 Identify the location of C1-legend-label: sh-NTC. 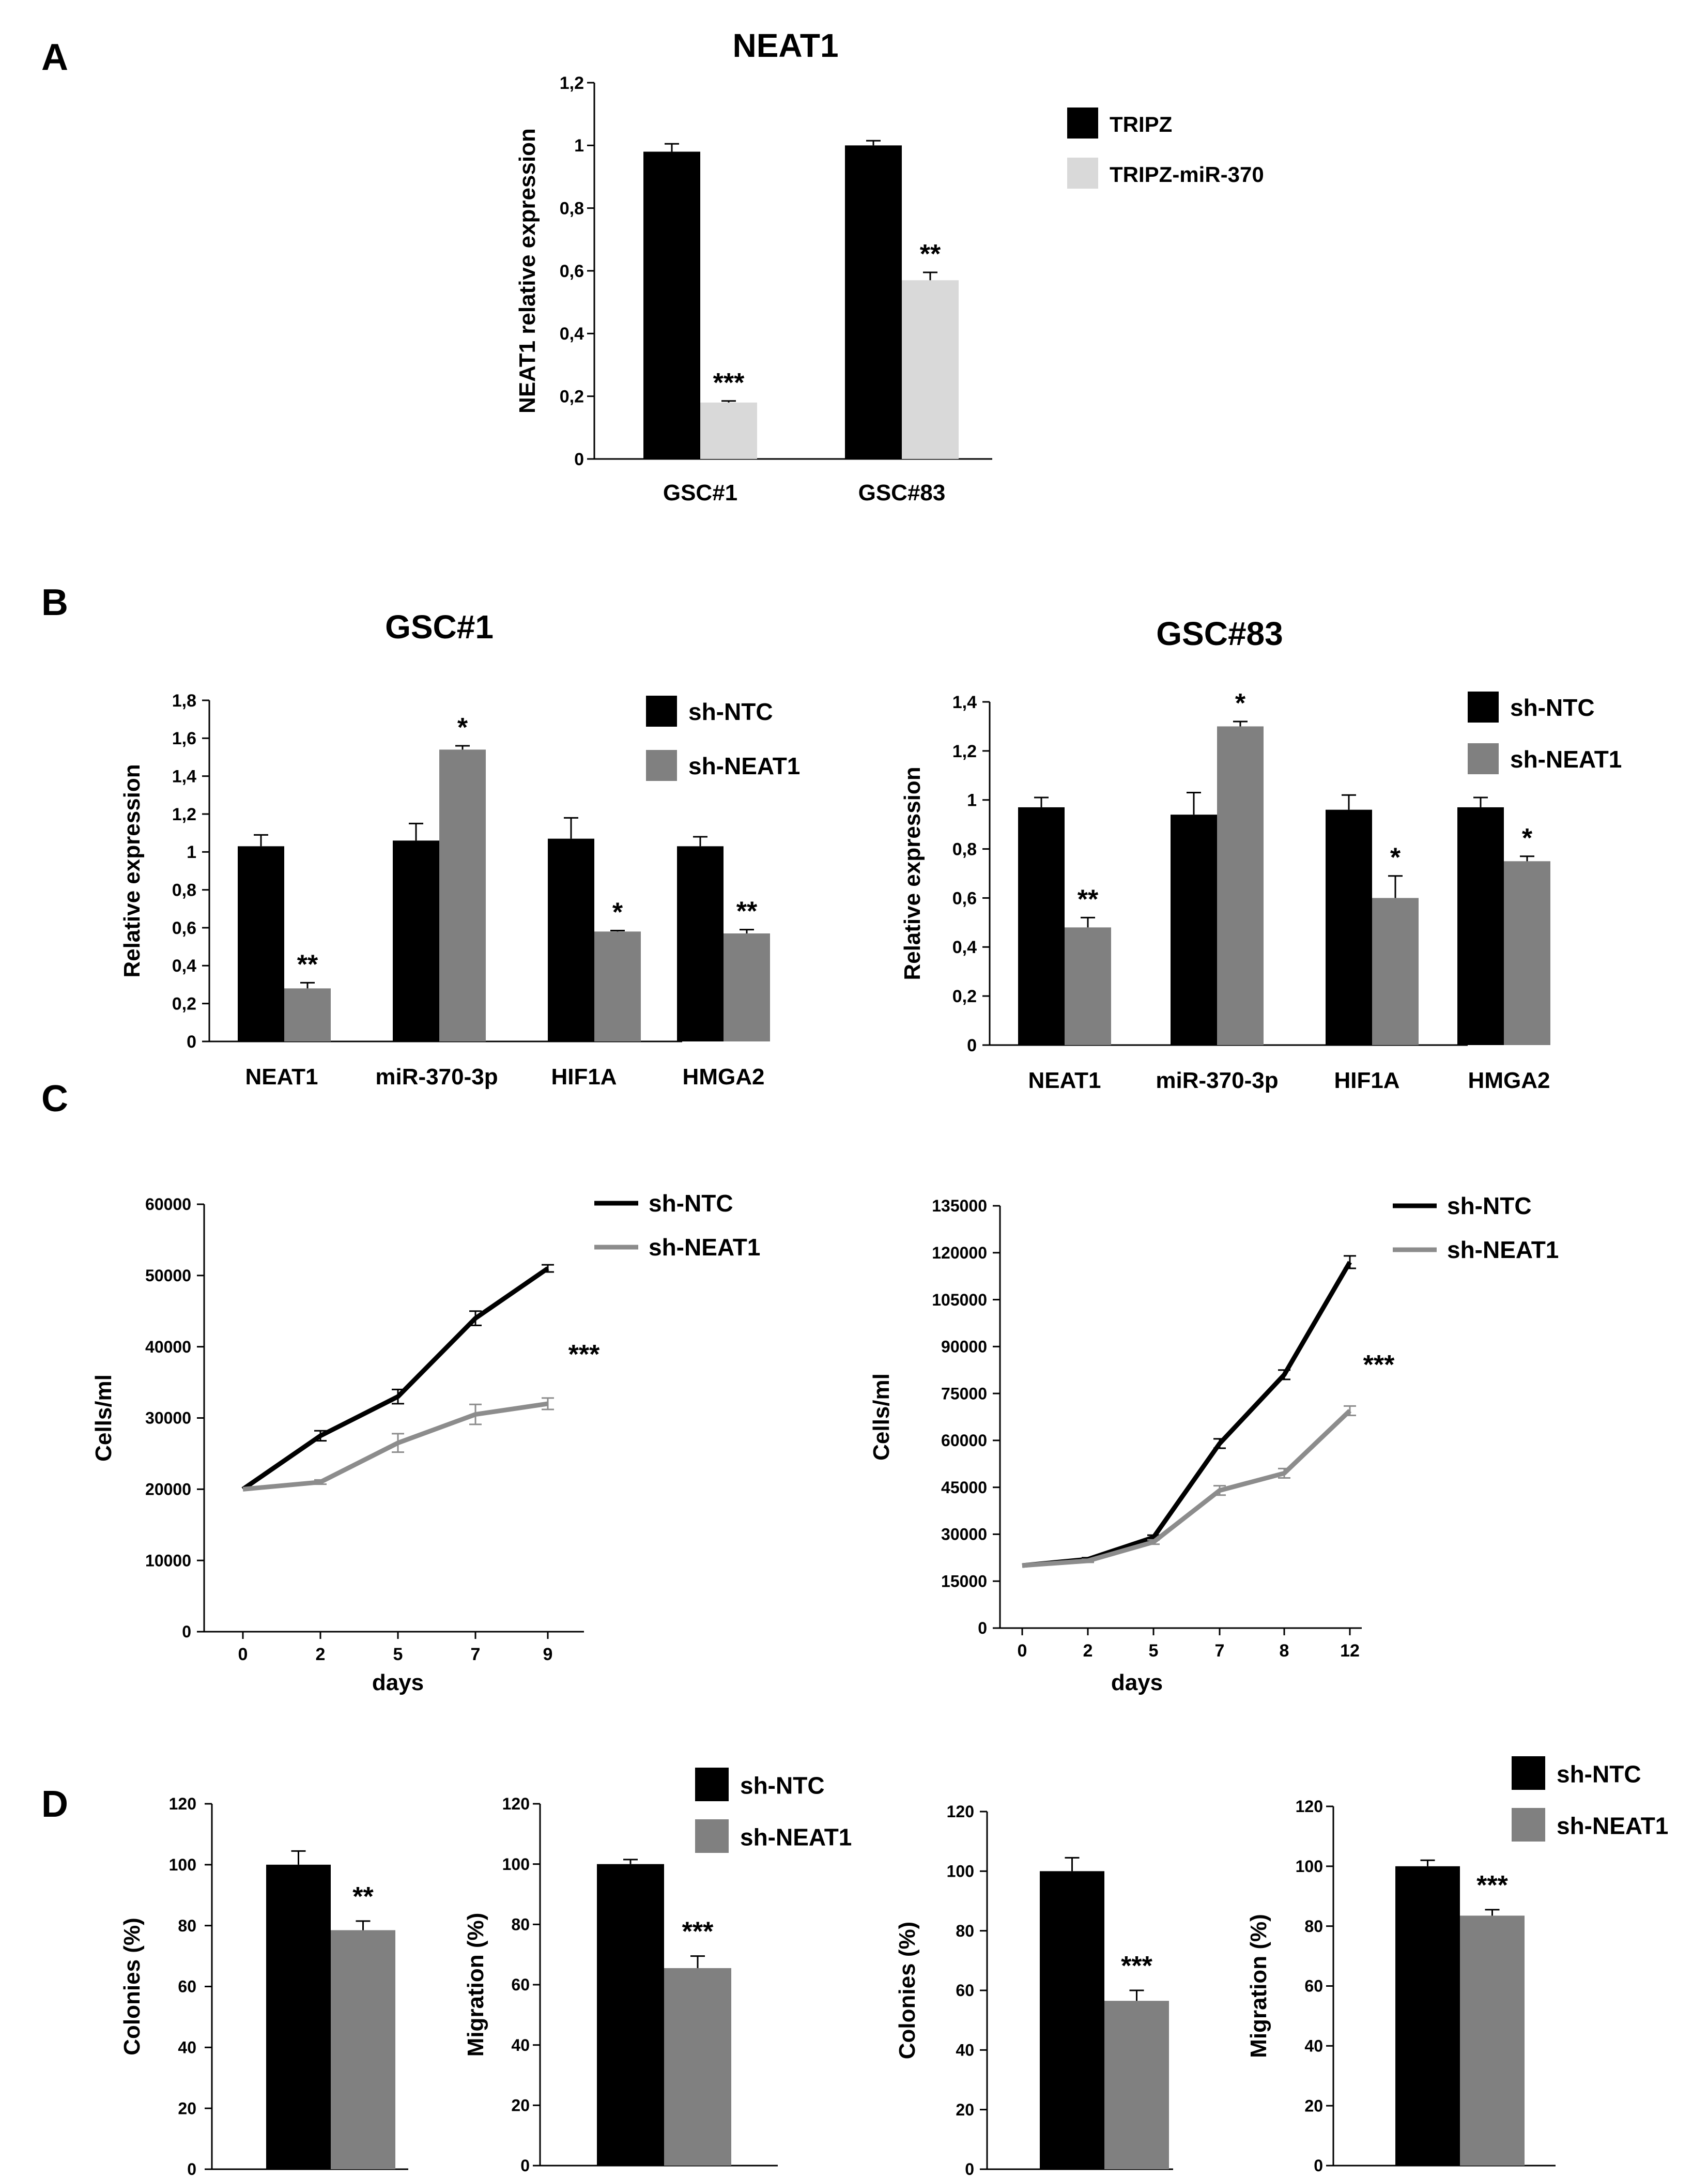
(691, 1204).